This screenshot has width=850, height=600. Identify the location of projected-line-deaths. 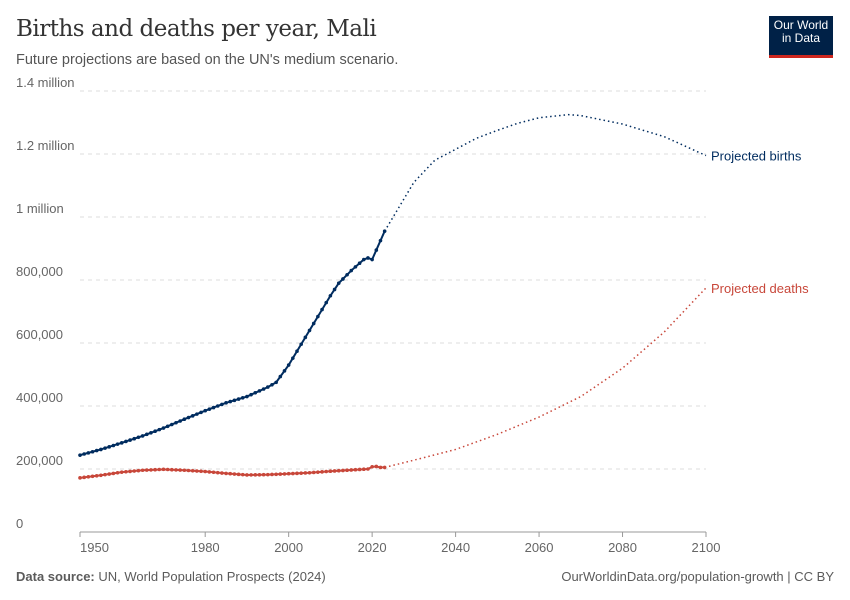
(545, 378).